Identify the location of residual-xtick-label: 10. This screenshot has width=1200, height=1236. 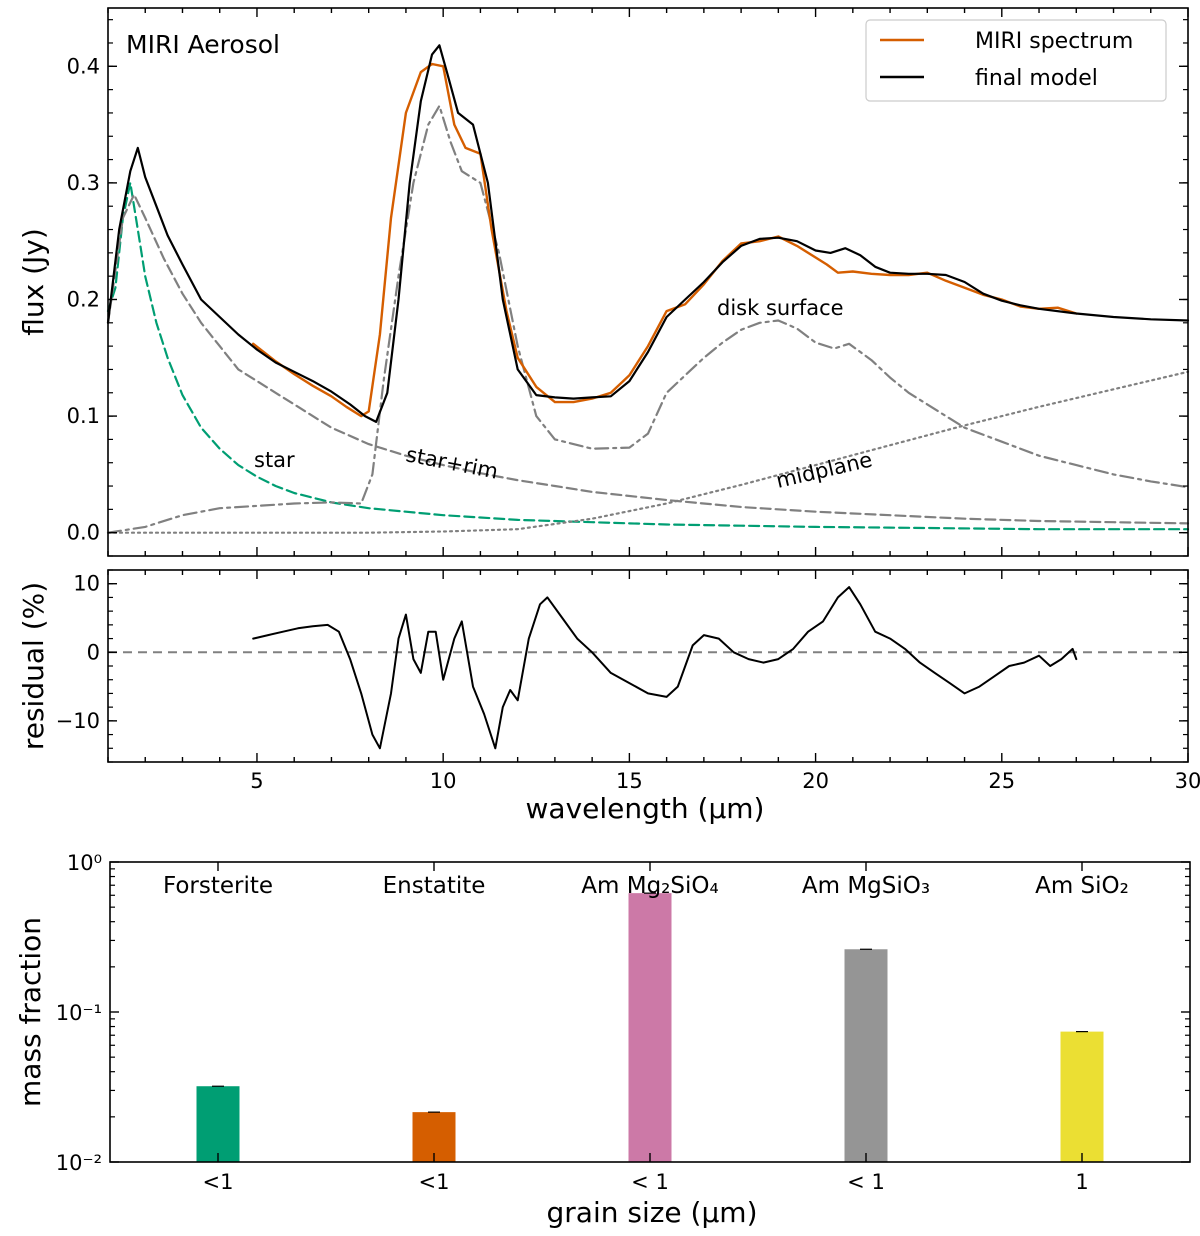
(443, 781).